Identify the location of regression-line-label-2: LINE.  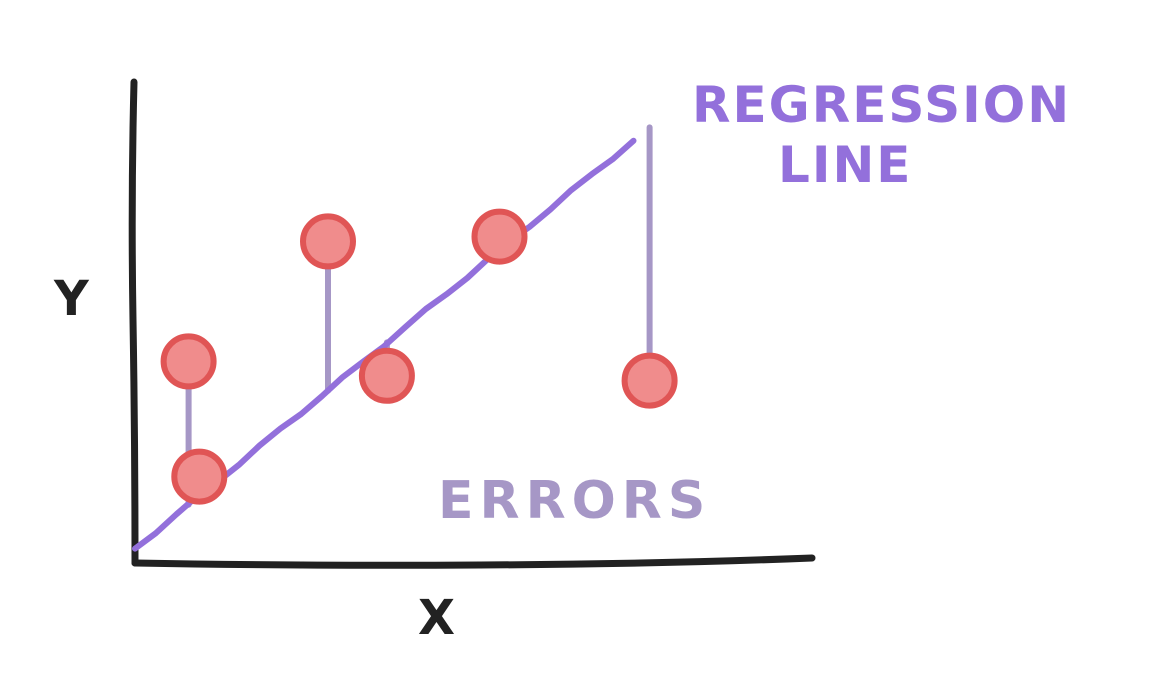
(845, 165).